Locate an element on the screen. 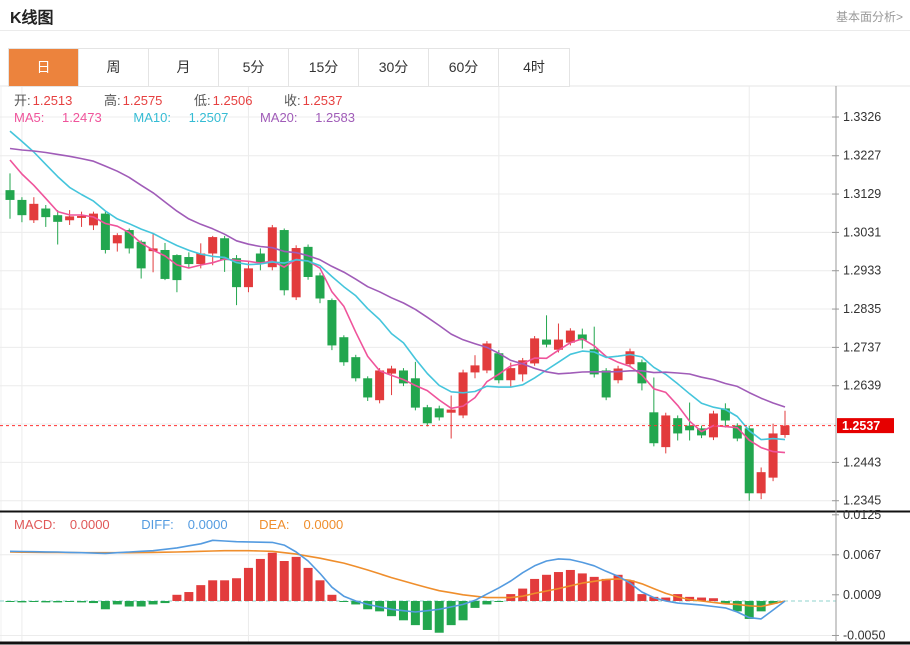  macd-value: 0.0000 is located at coordinates (89, 524).